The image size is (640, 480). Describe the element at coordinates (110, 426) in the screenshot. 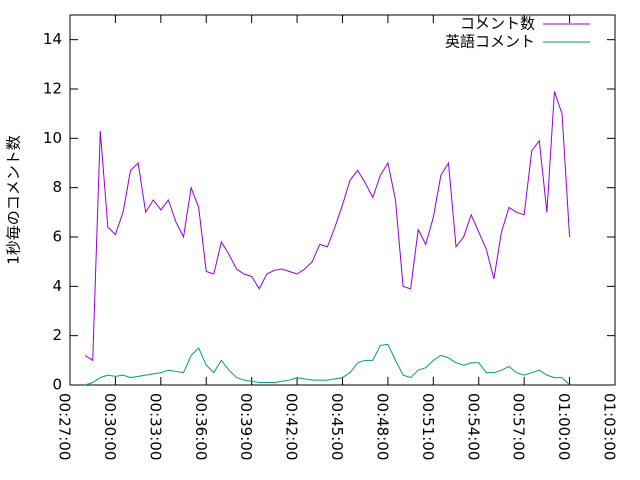

I see `x-tick-label: 00:30:00` at that location.